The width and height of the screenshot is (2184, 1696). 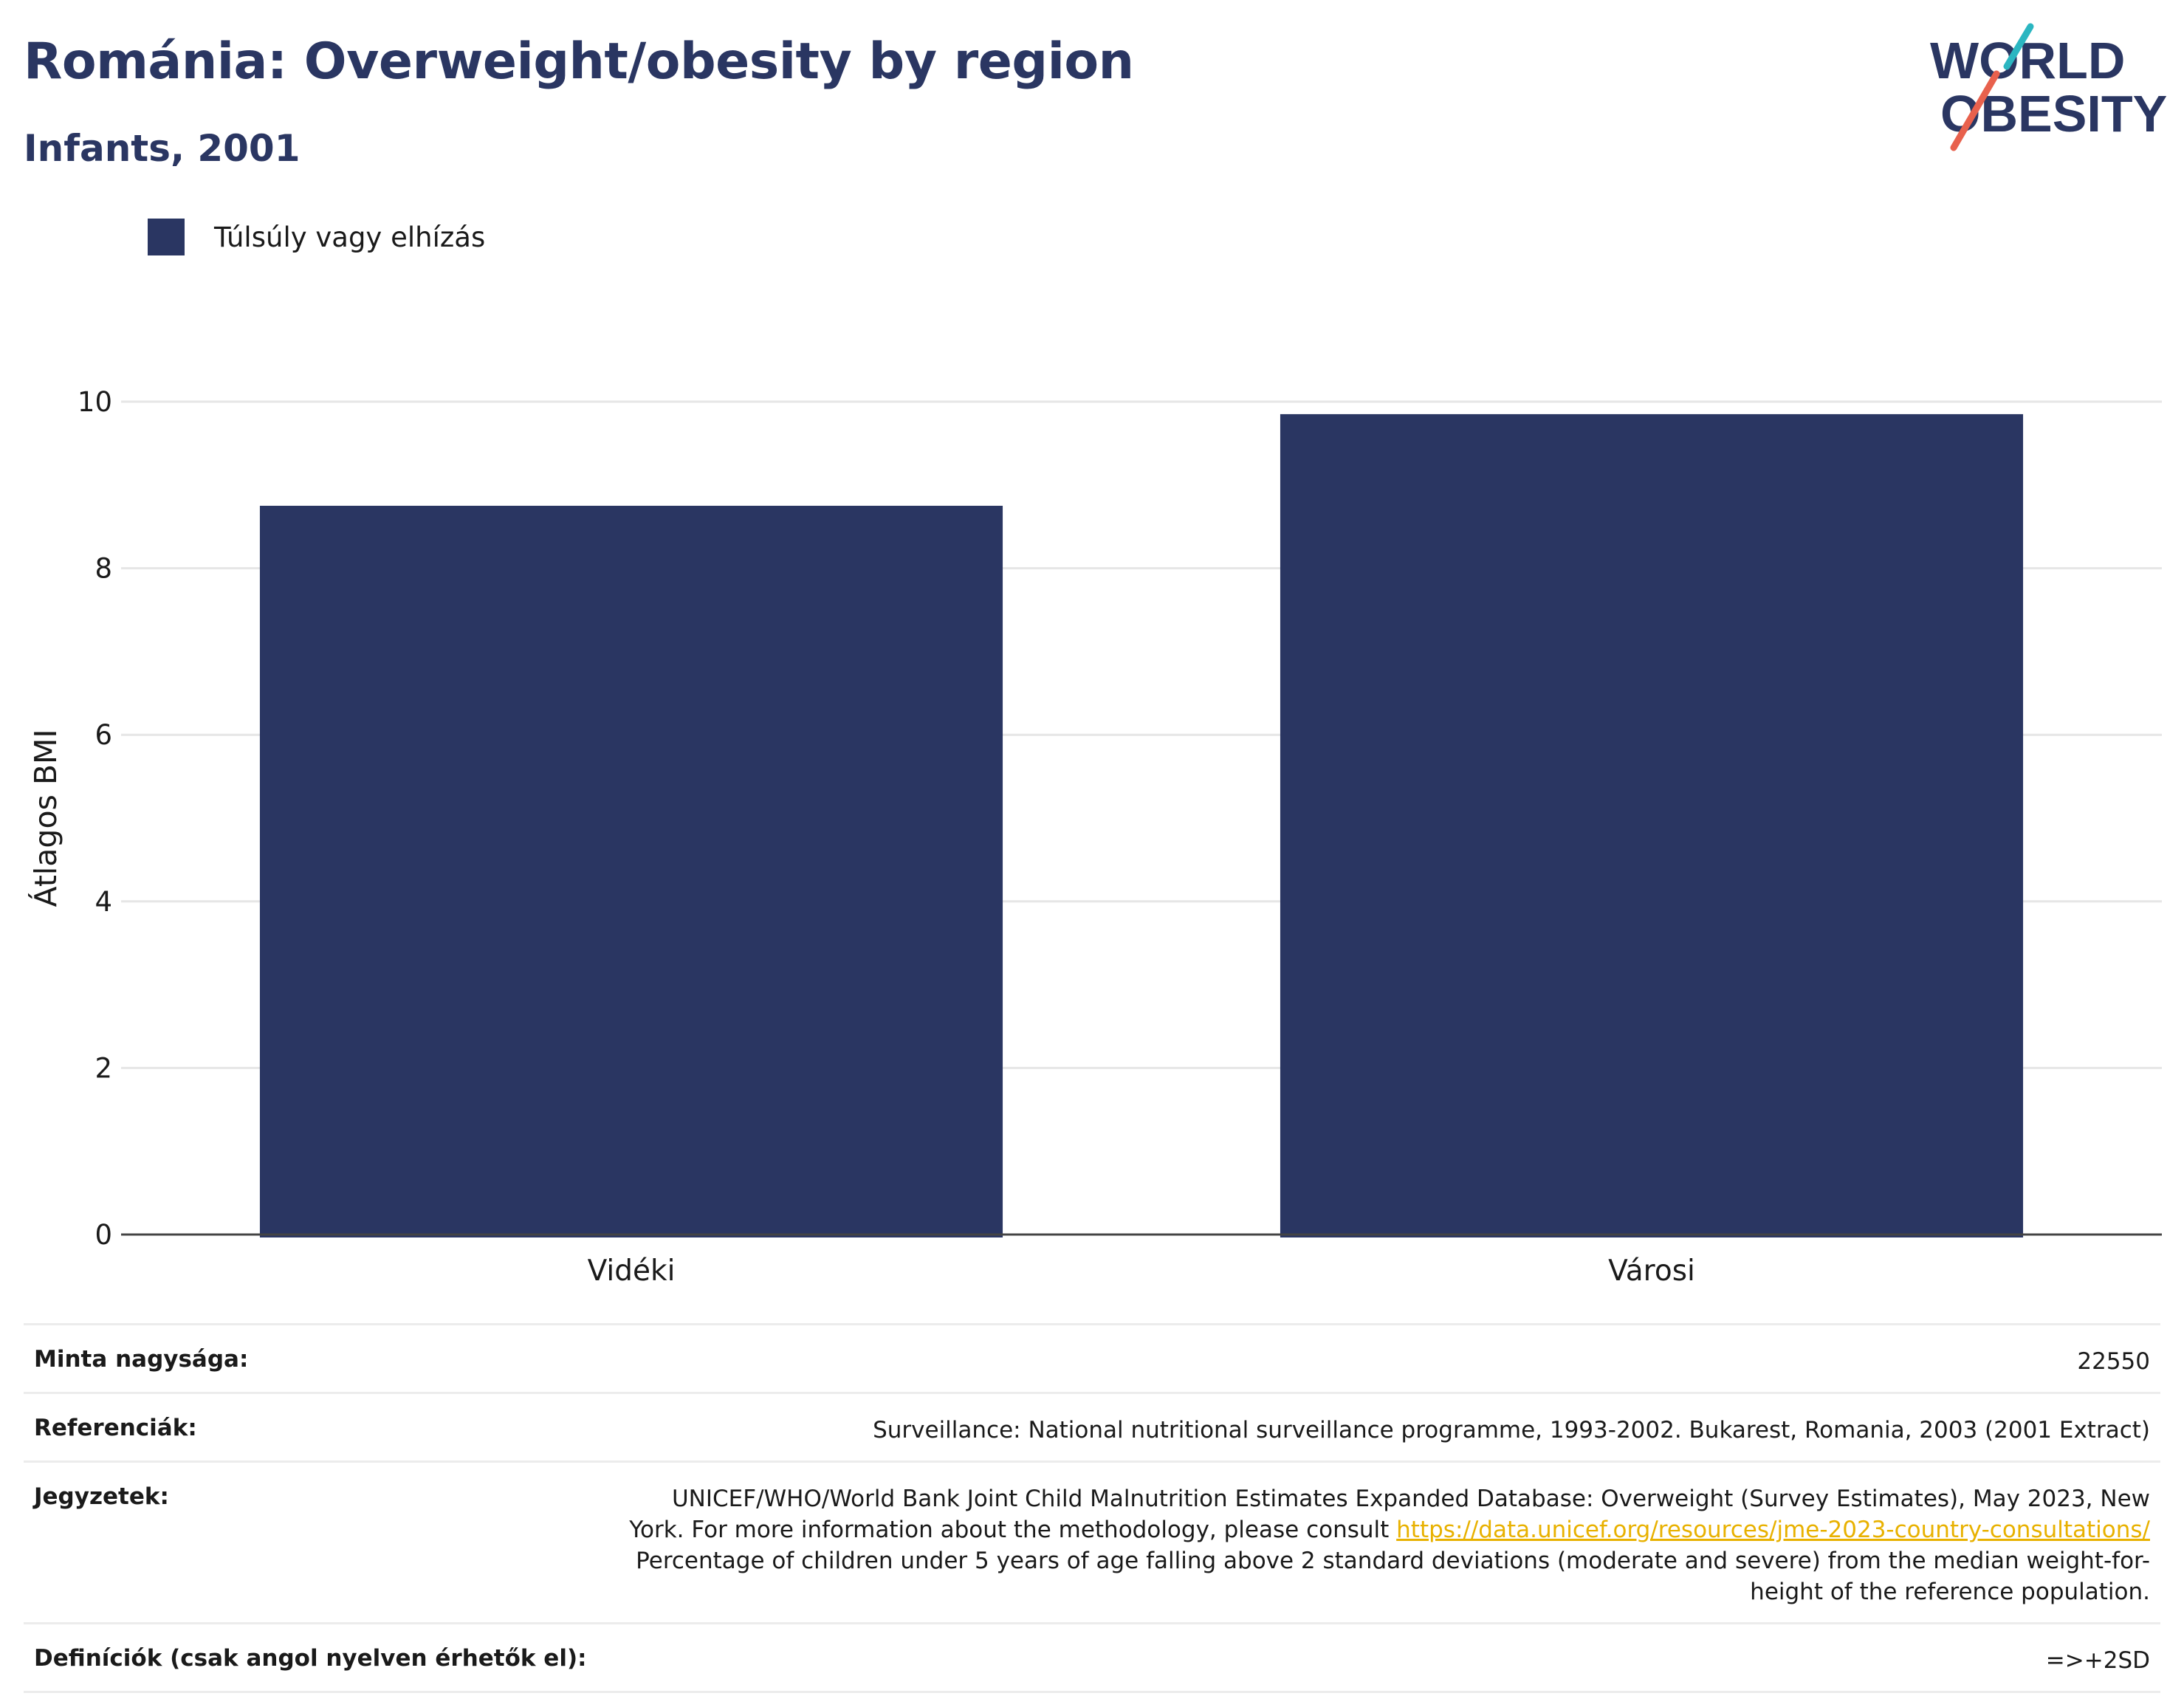 What do you see at coordinates (101, 1496) in the screenshot?
I see `notes-label: Jegyzetek:` at bounding box center [101, 1496].